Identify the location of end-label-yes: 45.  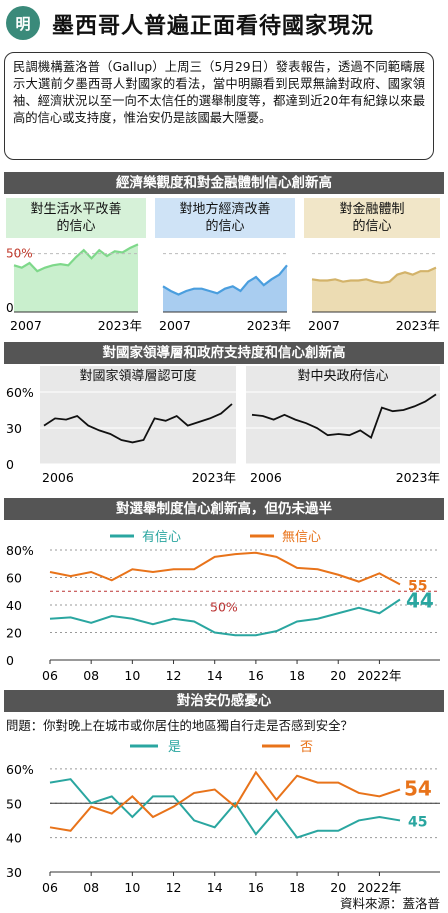
(417, 822).